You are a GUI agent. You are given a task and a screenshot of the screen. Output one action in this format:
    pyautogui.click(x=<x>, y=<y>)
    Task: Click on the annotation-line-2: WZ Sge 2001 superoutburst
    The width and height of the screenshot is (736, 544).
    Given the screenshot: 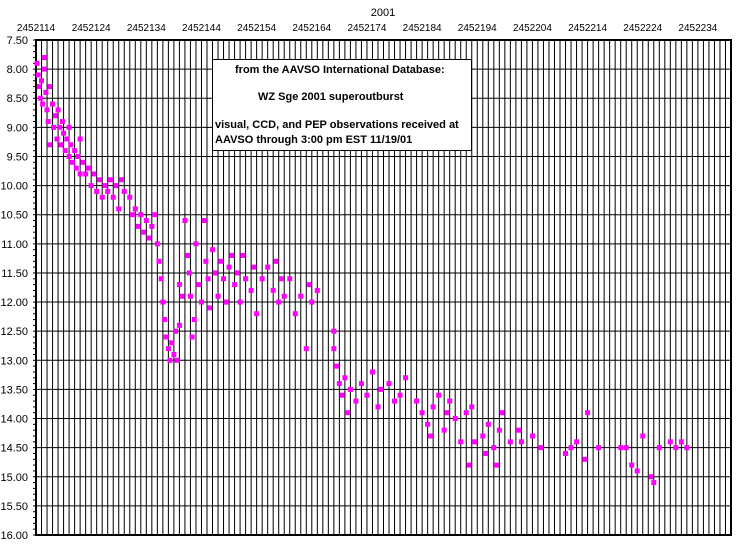 What is the action you would take?
    pyautogui.click(x=331, y=97)
    